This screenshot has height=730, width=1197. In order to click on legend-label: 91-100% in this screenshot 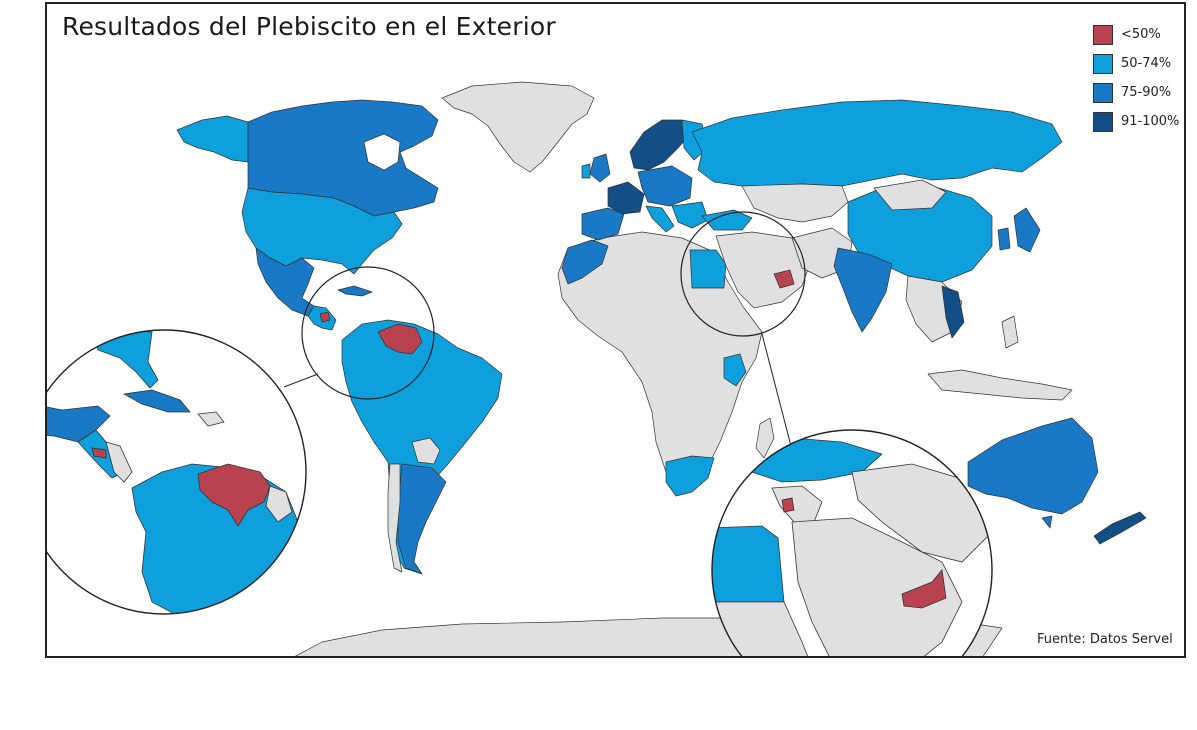, I will do `click(1150, 121)`.